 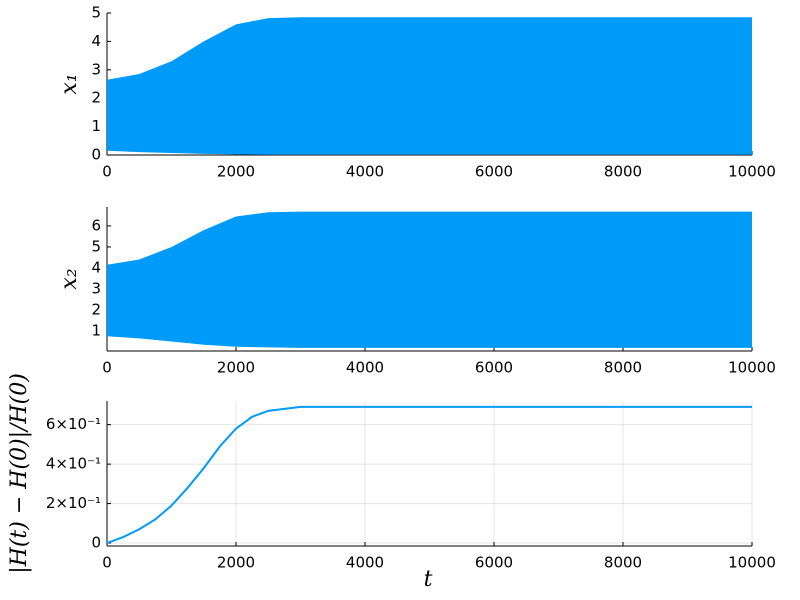 I want to click on y-tick-label: 6, so click(x=96, y=225).